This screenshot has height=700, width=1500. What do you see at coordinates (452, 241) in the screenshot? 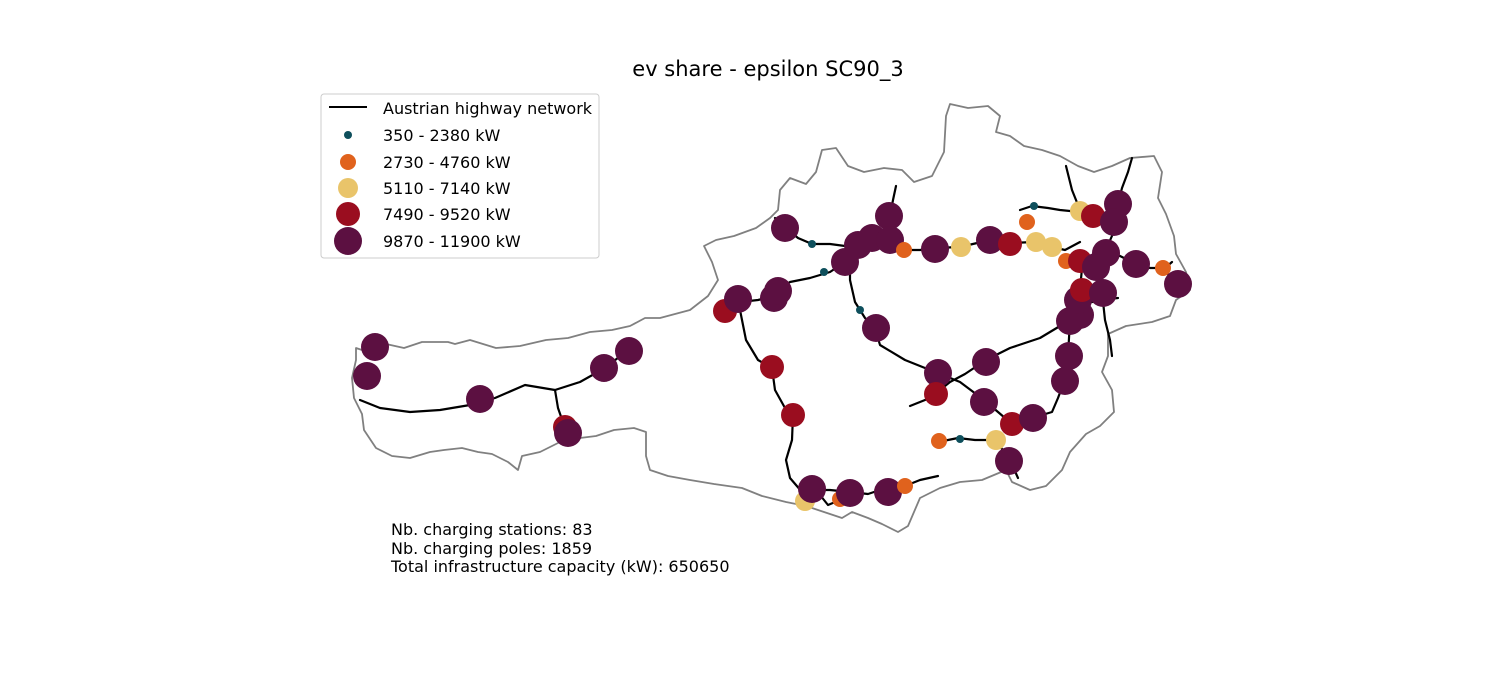
I see `legend-label: 9870 - 11900 kW` at bounding box center [452, 241].